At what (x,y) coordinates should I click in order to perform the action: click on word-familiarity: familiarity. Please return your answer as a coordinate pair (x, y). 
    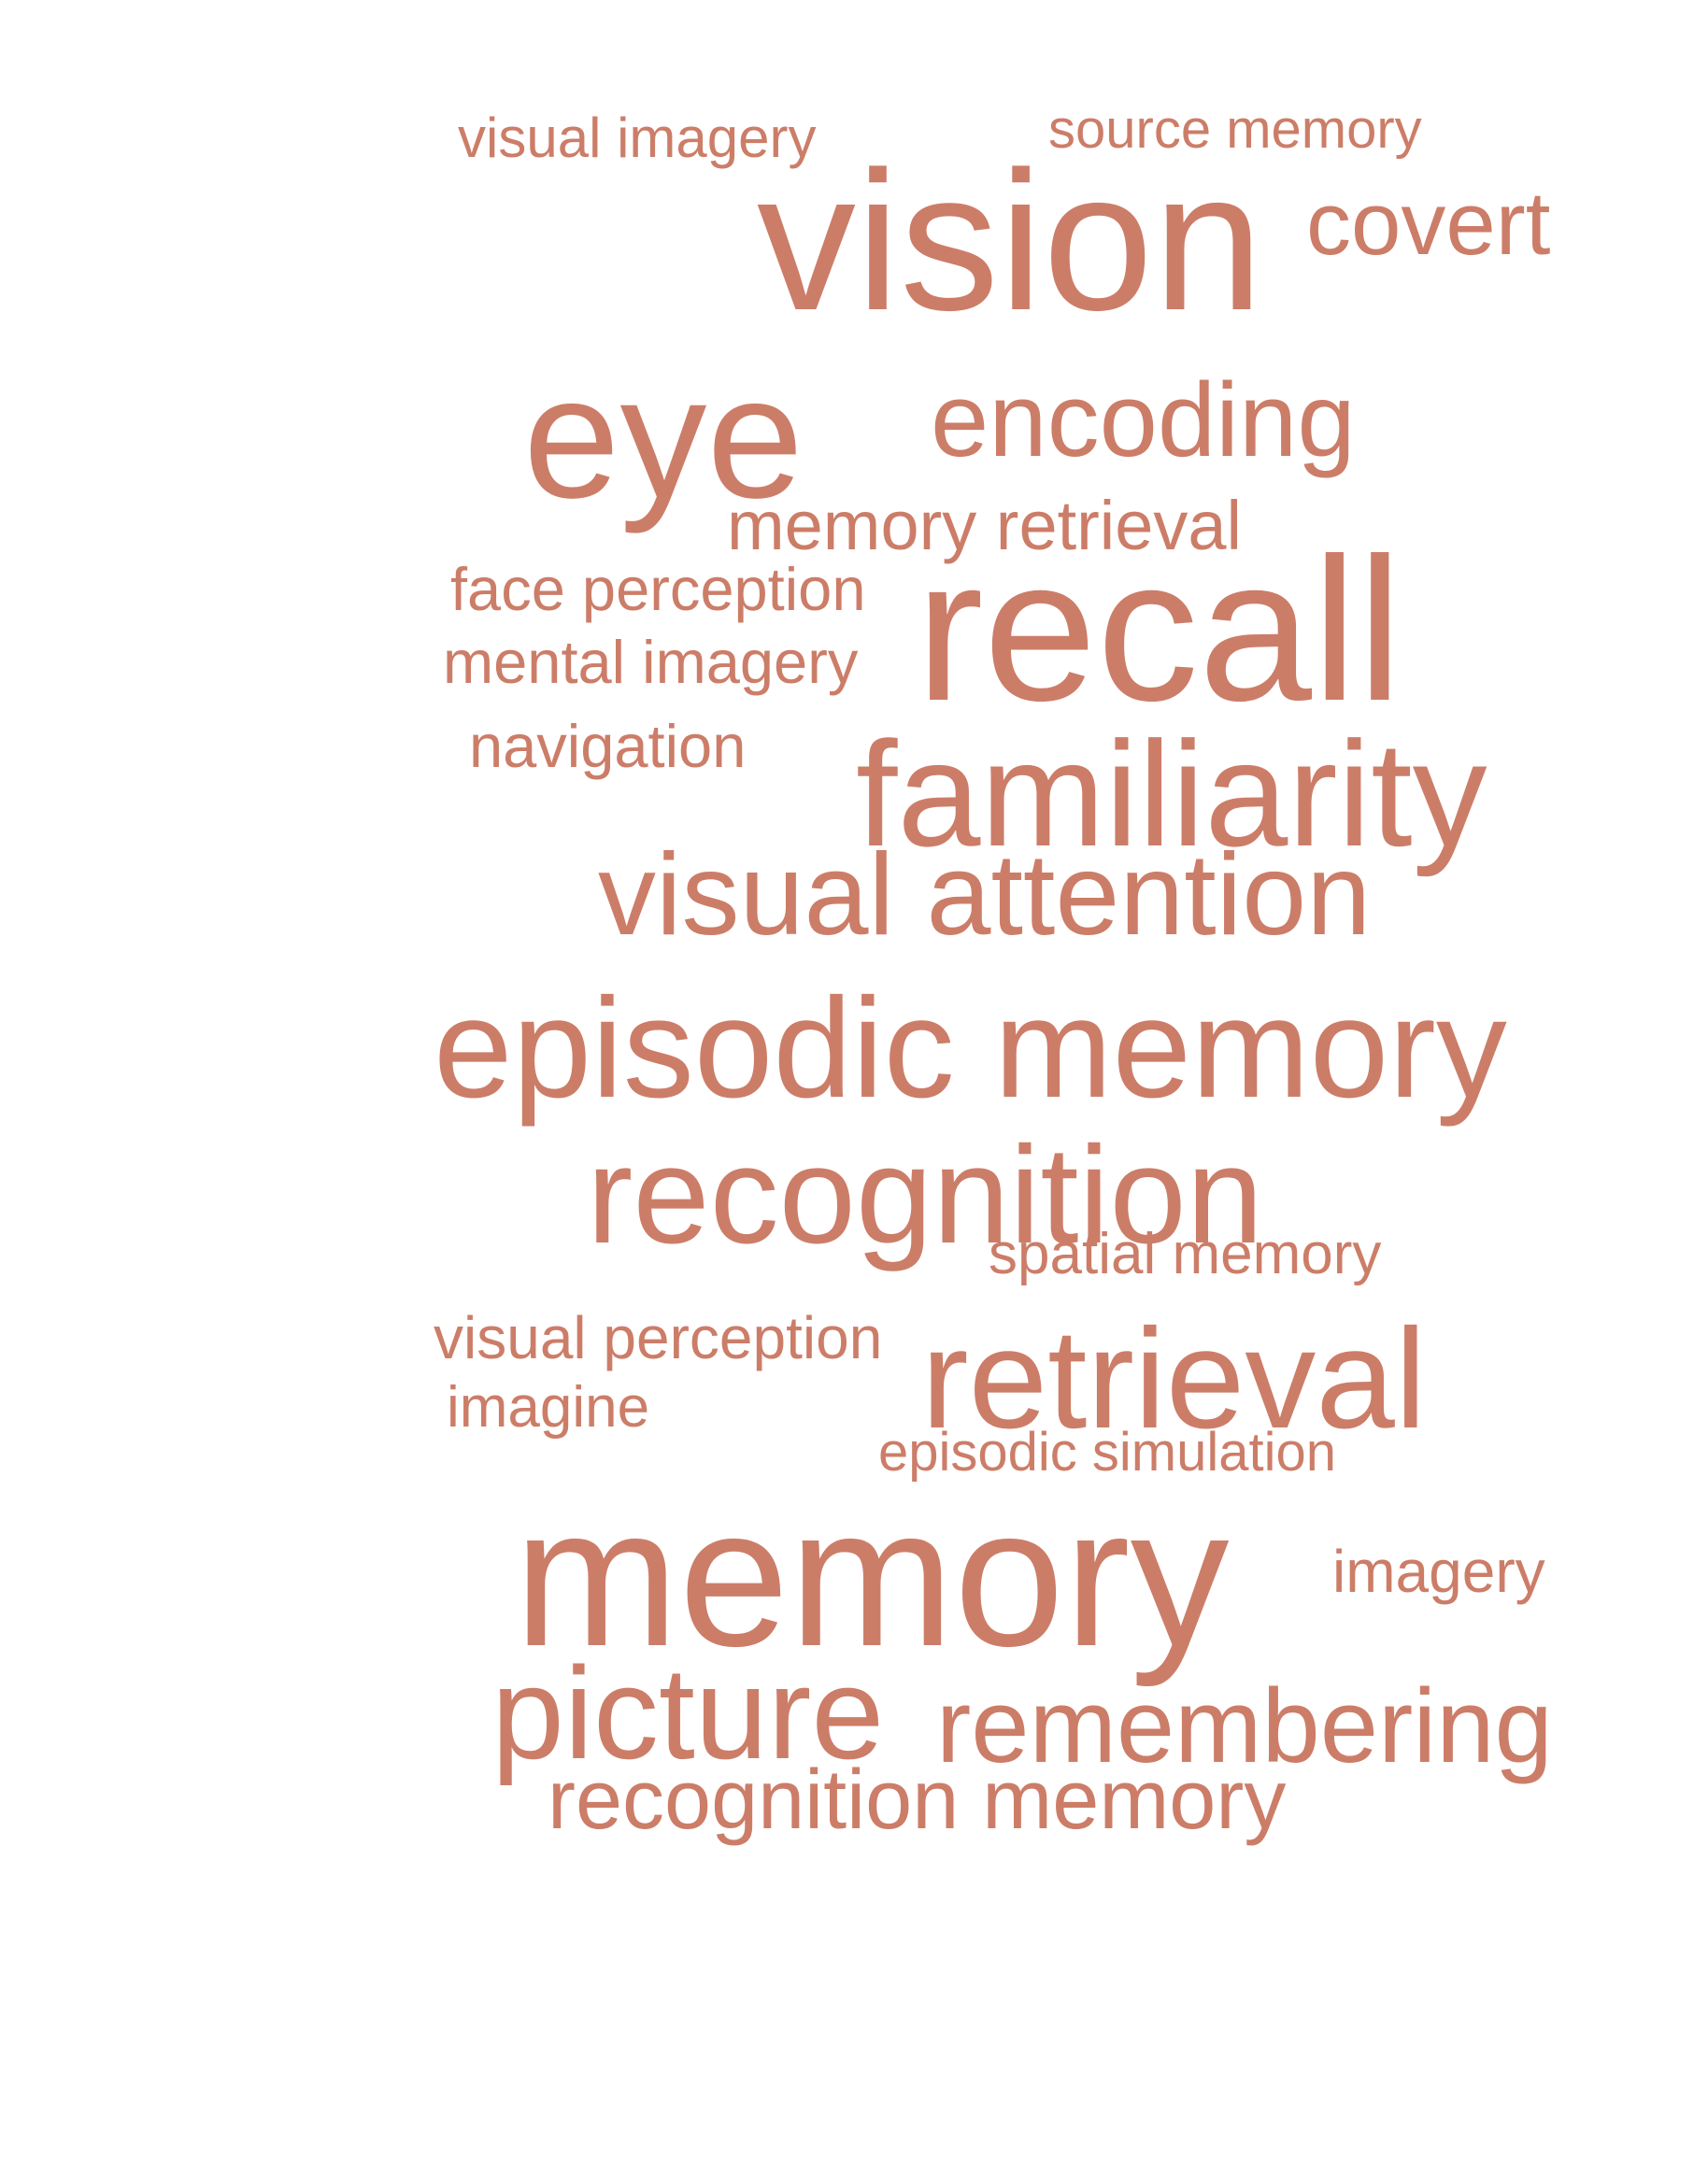
    Looking at the image, I should click on (1171, 793).